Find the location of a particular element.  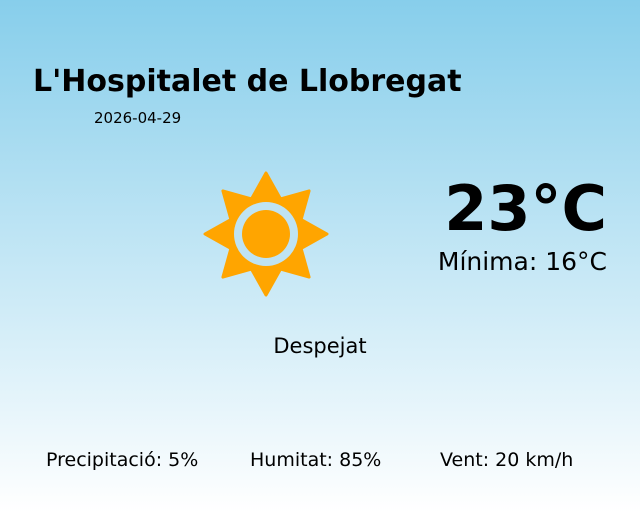

wind: Vent: 20 km/h is located at coordinates (507, 460).